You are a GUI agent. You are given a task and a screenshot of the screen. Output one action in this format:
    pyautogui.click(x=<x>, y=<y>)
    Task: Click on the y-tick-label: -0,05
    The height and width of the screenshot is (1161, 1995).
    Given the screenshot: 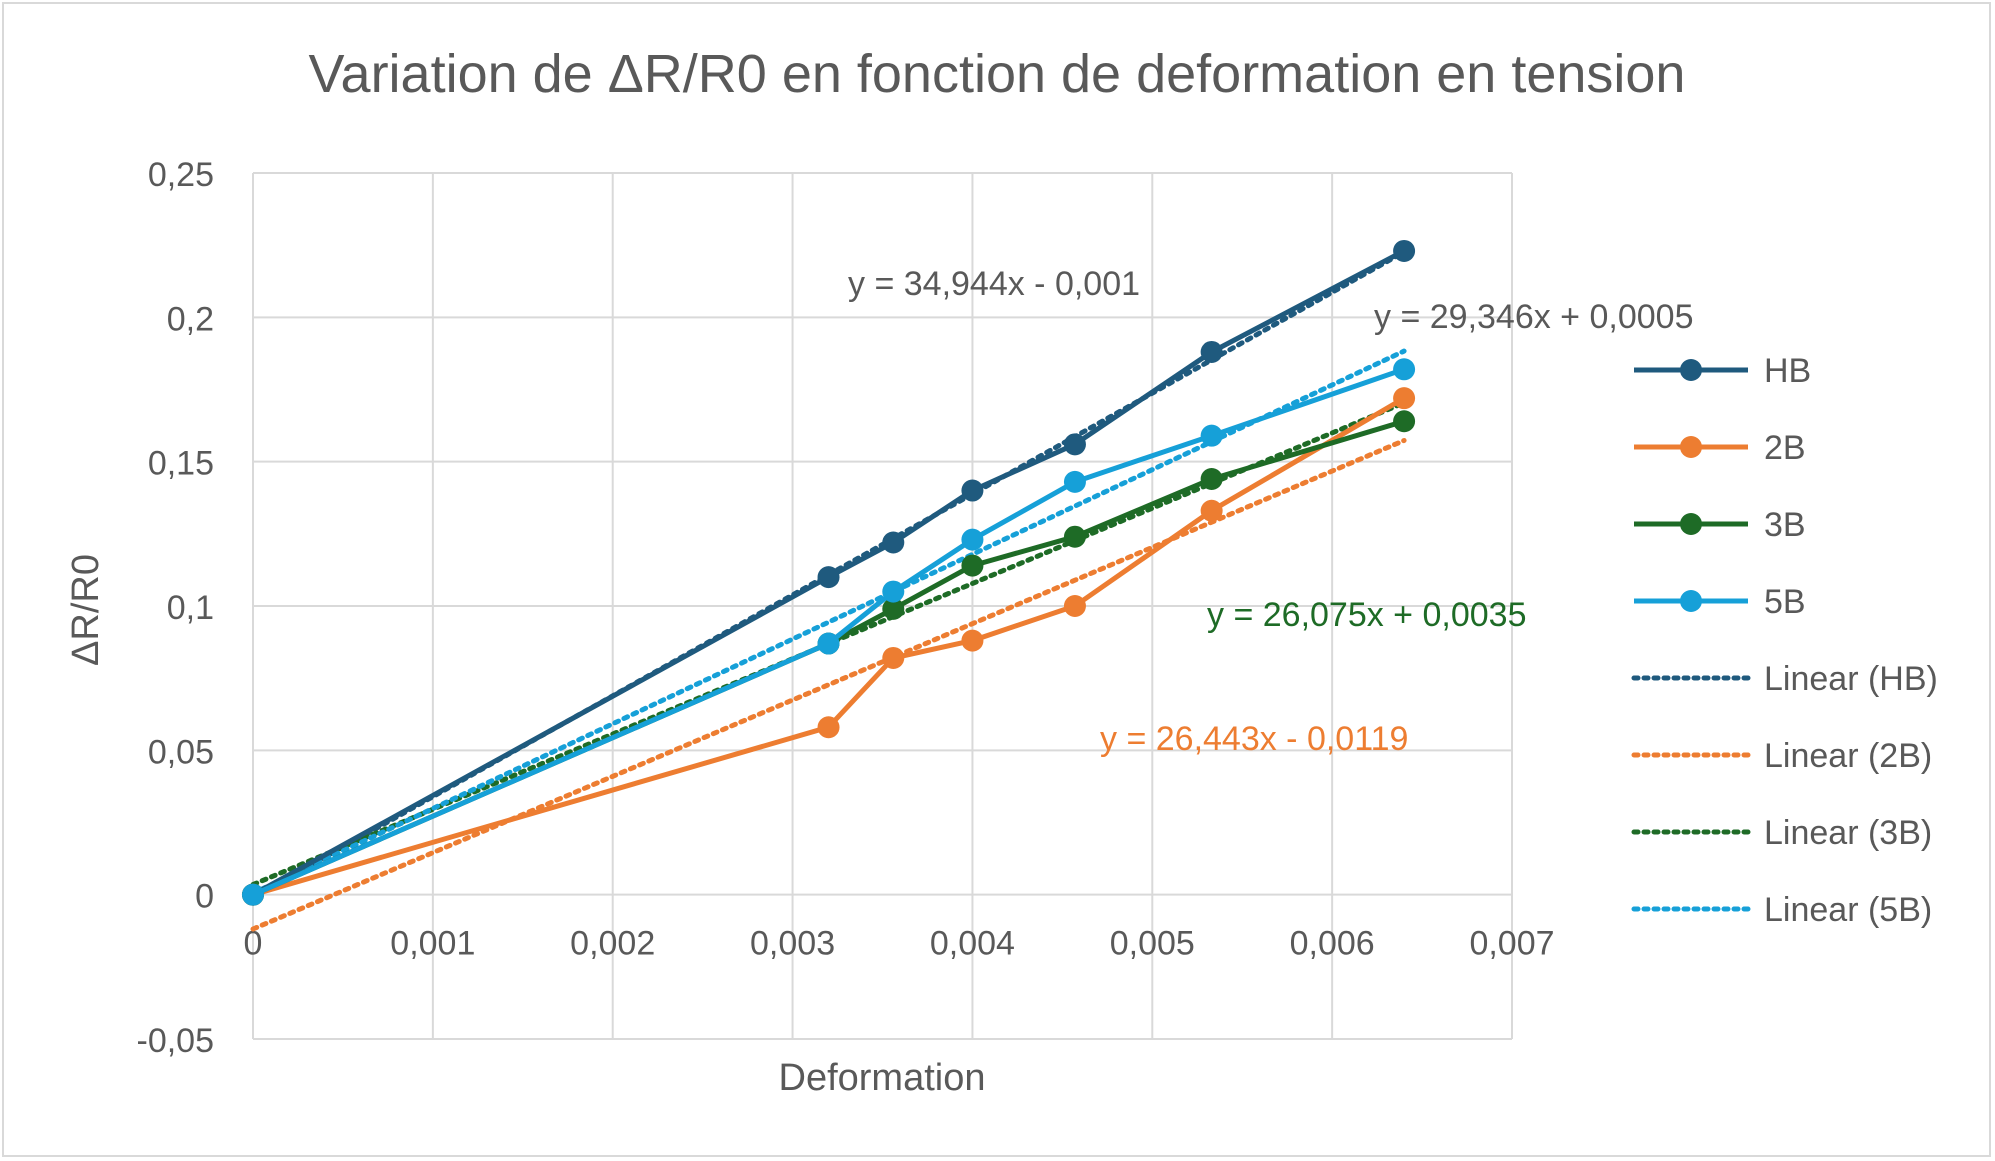 What is the action you would take?
    pyautogui.click(x=176, y=1041)
    